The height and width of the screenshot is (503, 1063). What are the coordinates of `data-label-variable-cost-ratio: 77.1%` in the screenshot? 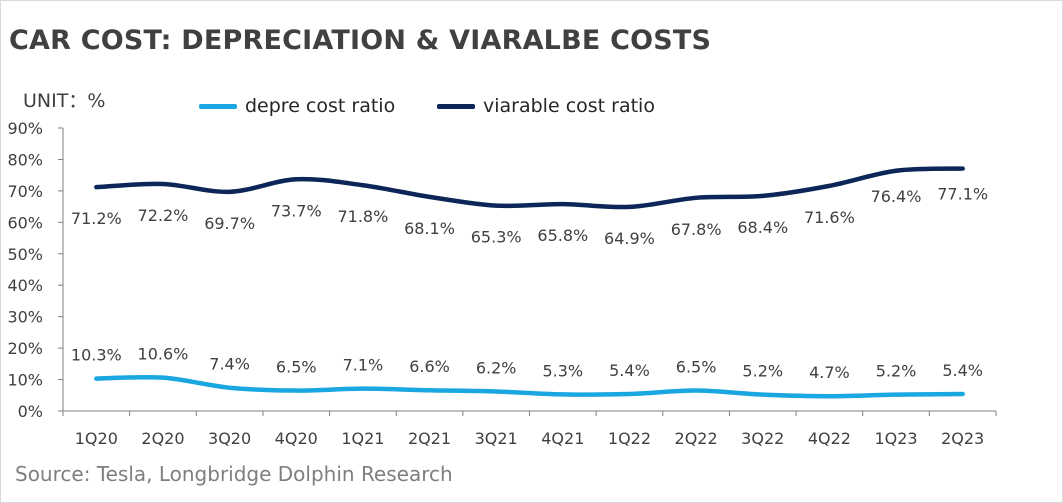 It's located at (962, 194).